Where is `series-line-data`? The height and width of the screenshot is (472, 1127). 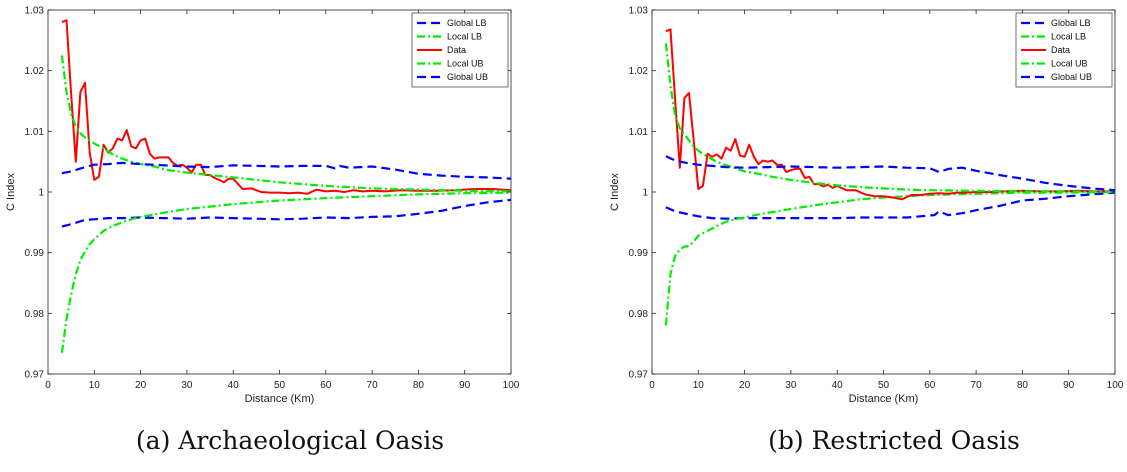
series-line-data is located at coordinates (890, 114).